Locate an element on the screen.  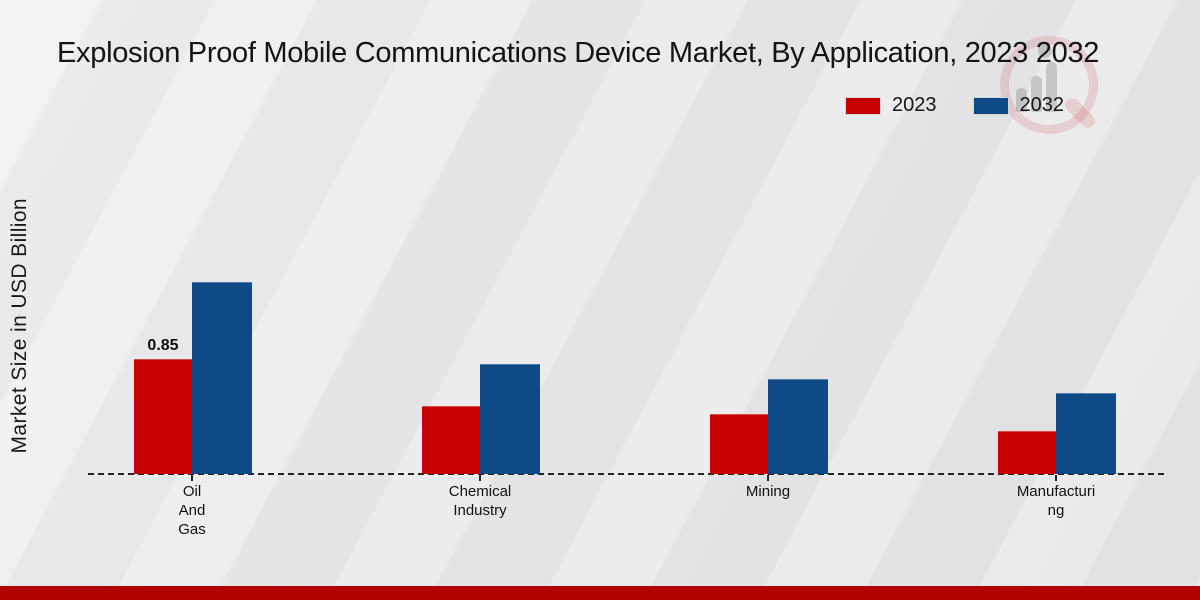
bar-2023-chemical-industry is located at coordinates (451, 440).